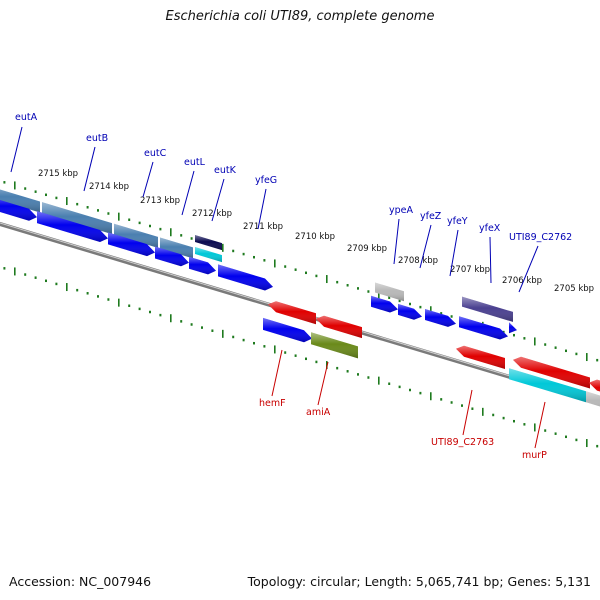 The width and height of the screenshot is (600, 600). I want to click on gene-label-reverse: UTI89_C2763, so click(462, 442).